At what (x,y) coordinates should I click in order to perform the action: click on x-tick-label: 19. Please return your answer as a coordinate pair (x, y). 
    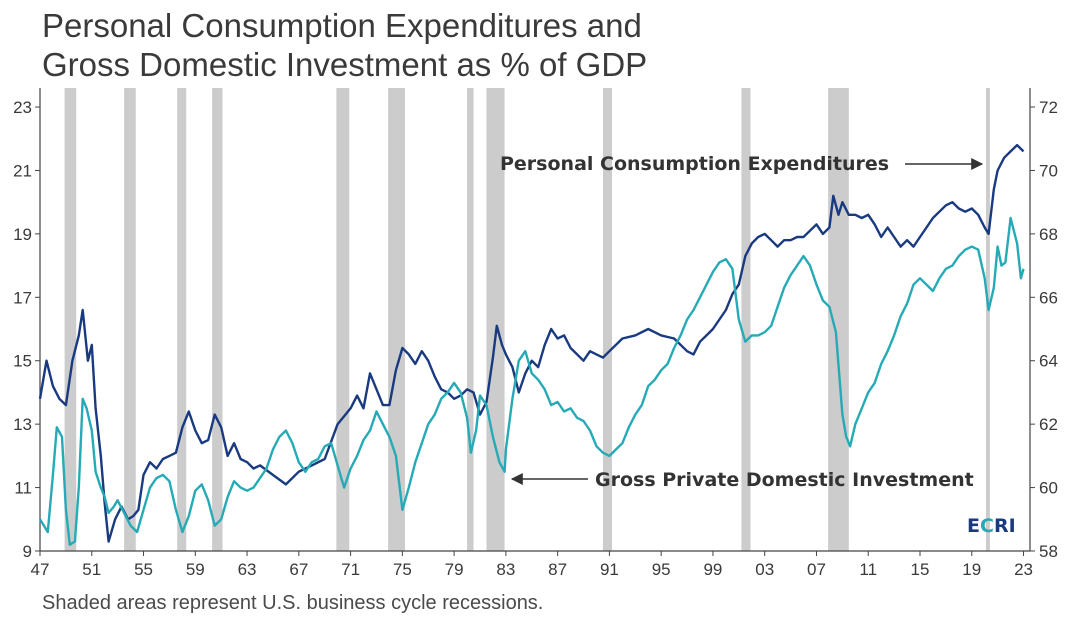
    Looking at the image, I should click on (971, 569).